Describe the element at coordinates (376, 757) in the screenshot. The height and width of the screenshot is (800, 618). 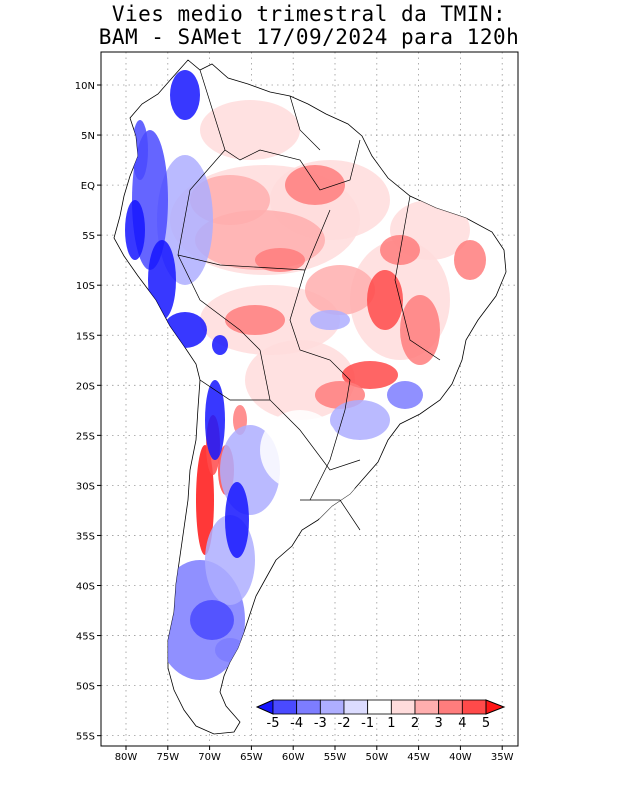
I see `lon-tick-label: 50W` at that location.